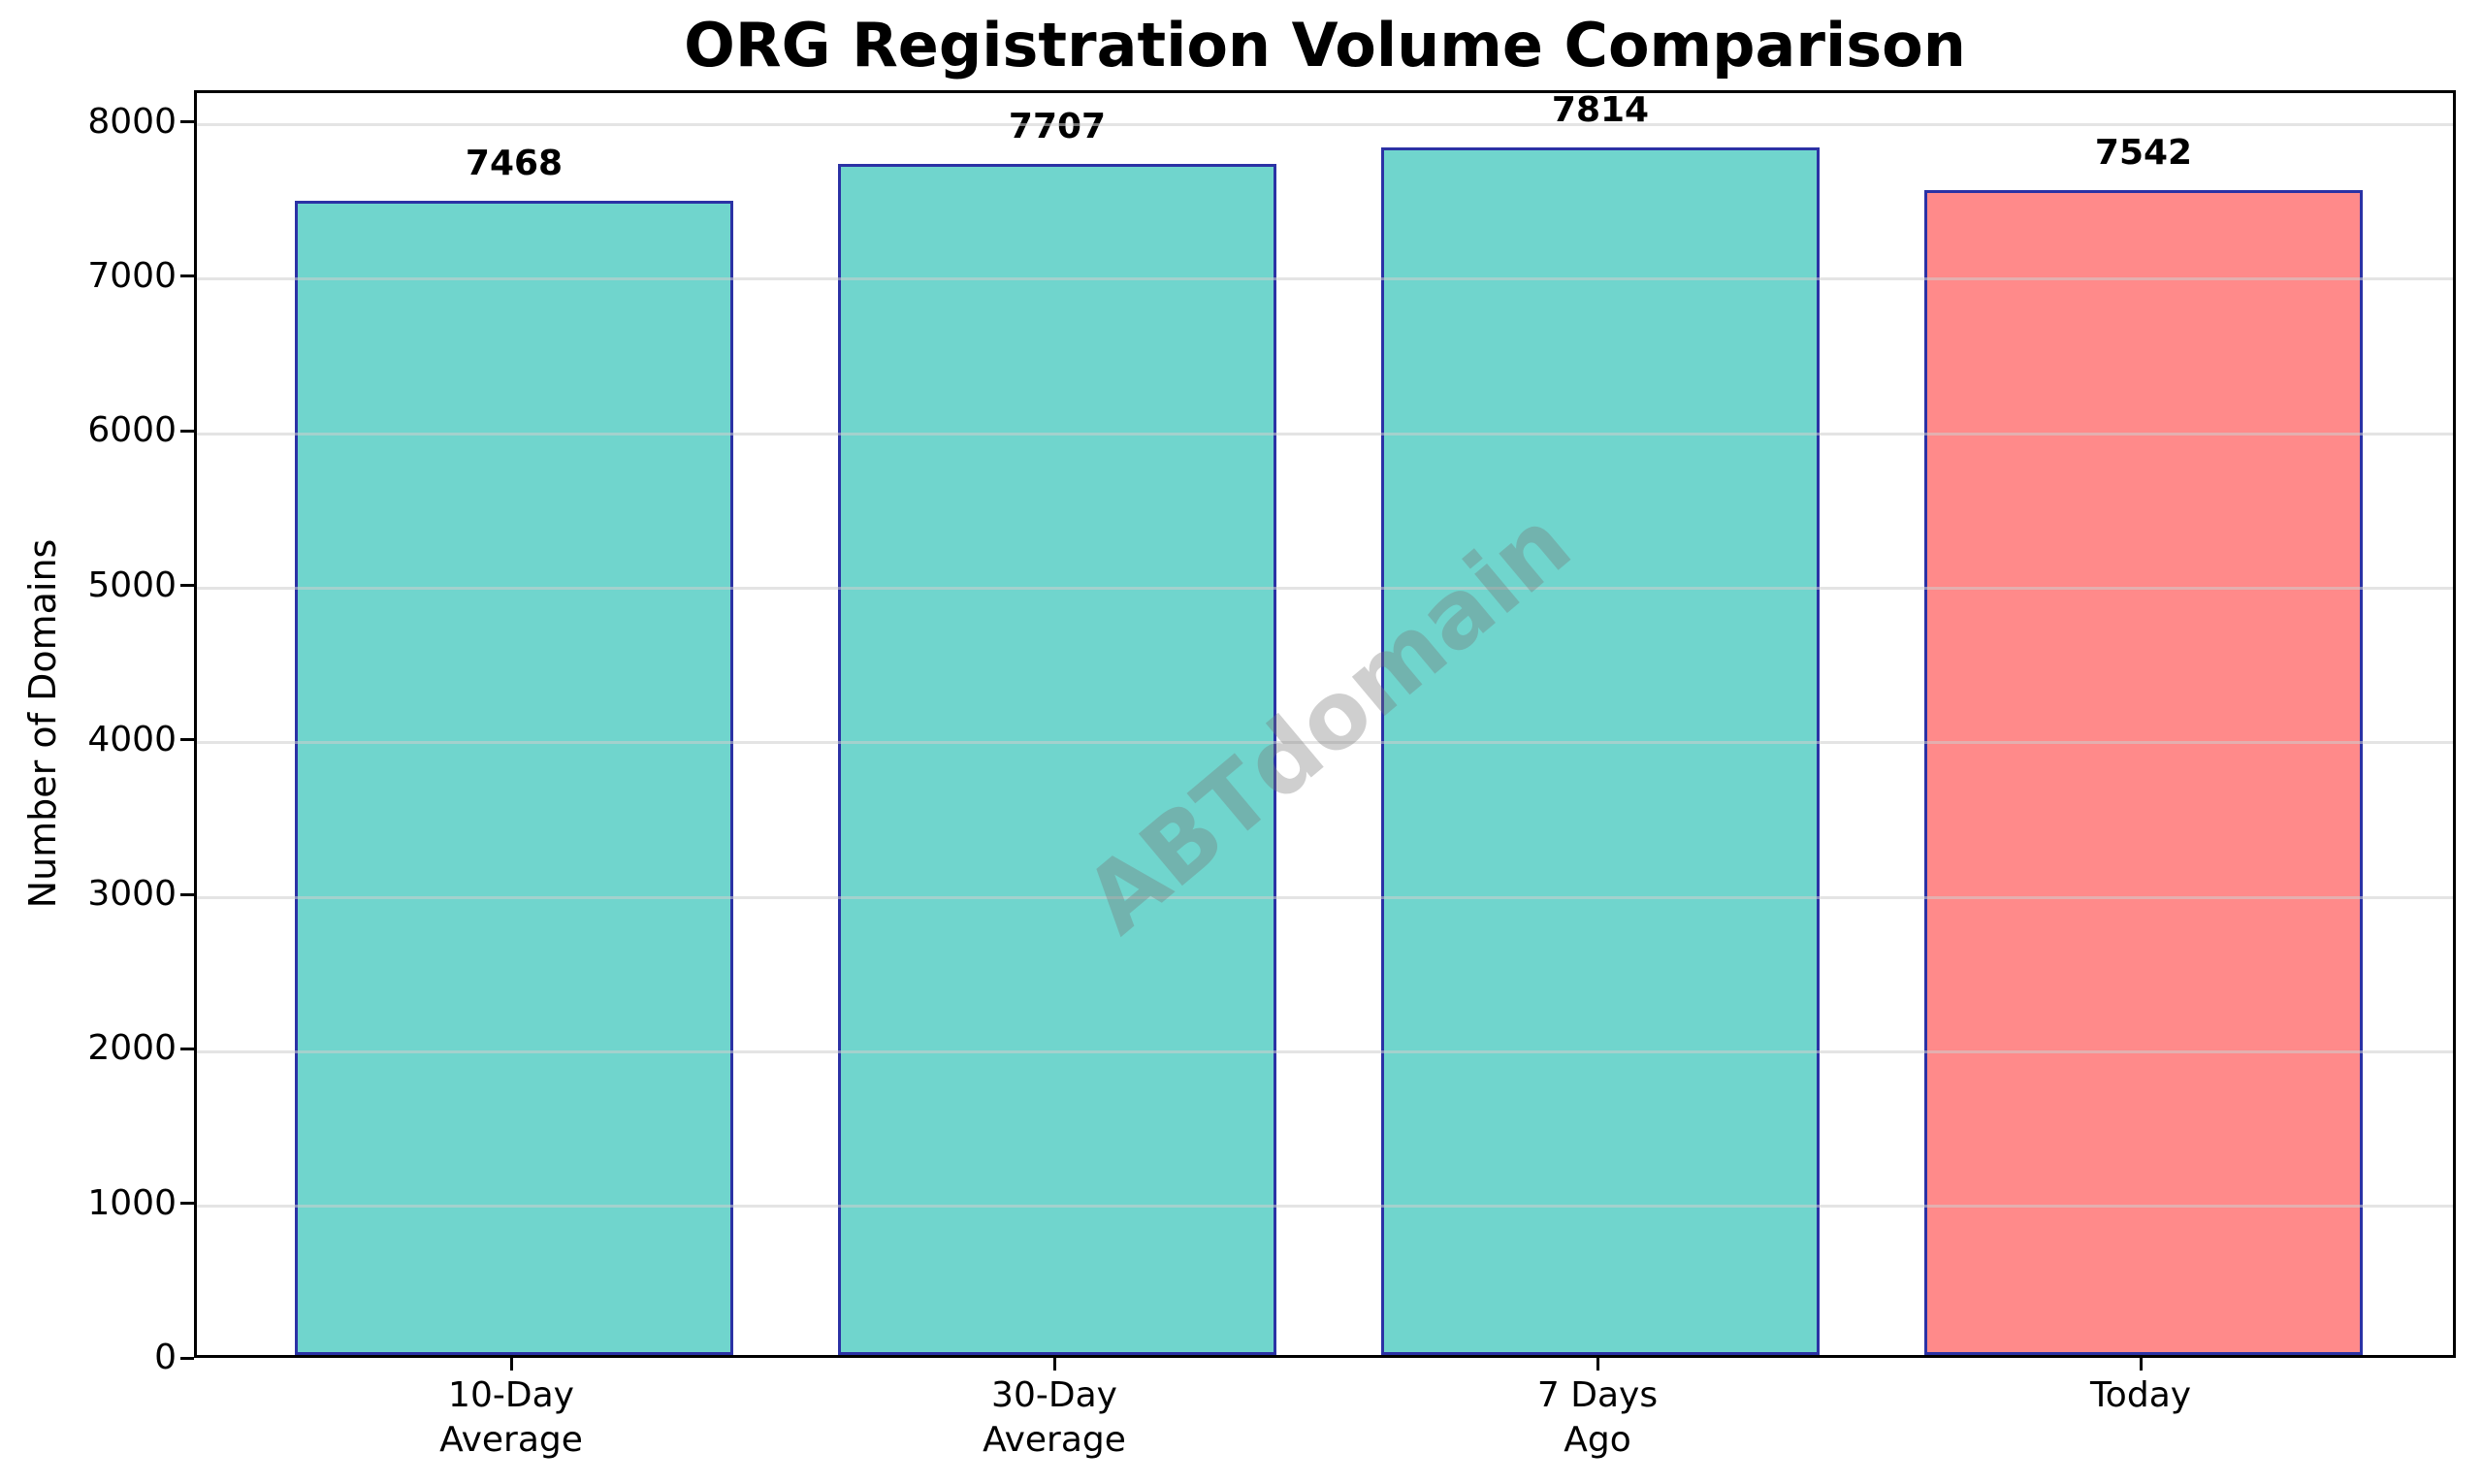 The height and width of the screenshot is (1484, 2483). I want to click on y-tick-label-3000: 3000, so click(132, 895).